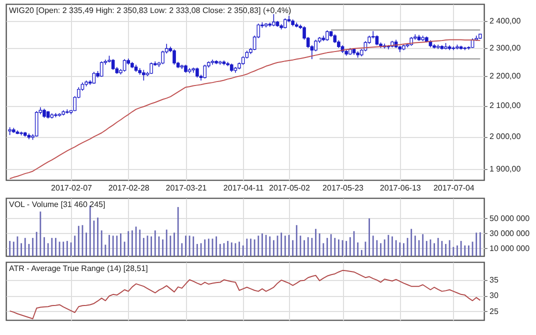  I want to click on y-tick-label: 50 000 000, so click(510, 218).